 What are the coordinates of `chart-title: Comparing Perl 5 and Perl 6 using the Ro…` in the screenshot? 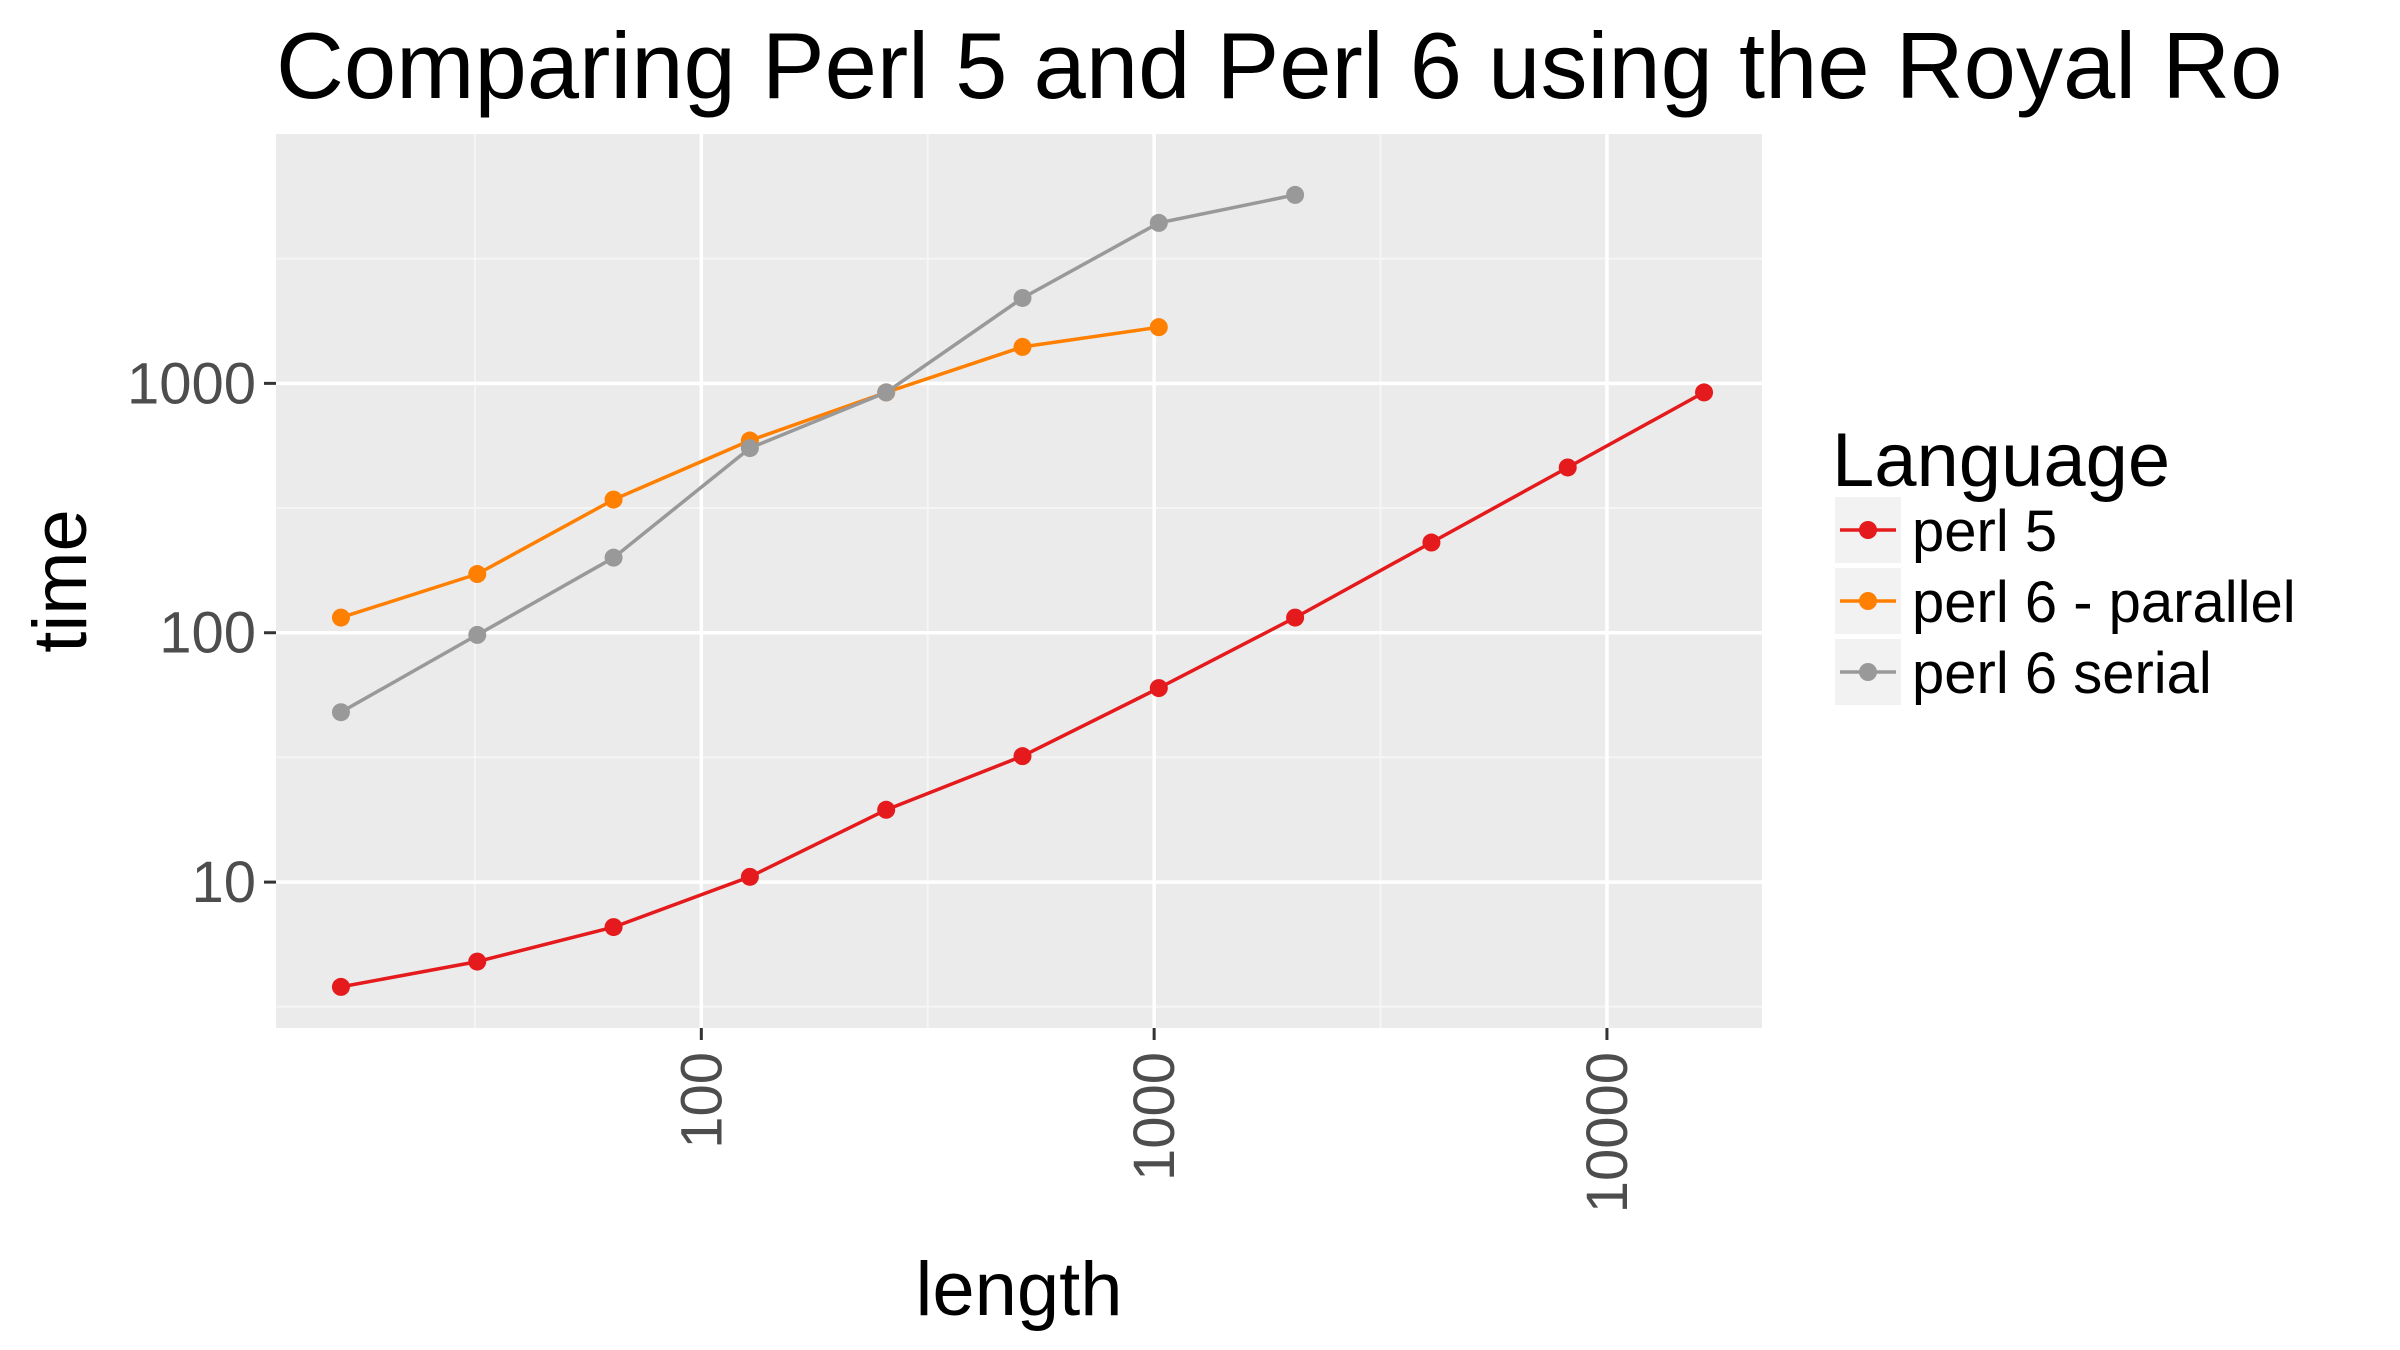 It's located at (1279, 65).